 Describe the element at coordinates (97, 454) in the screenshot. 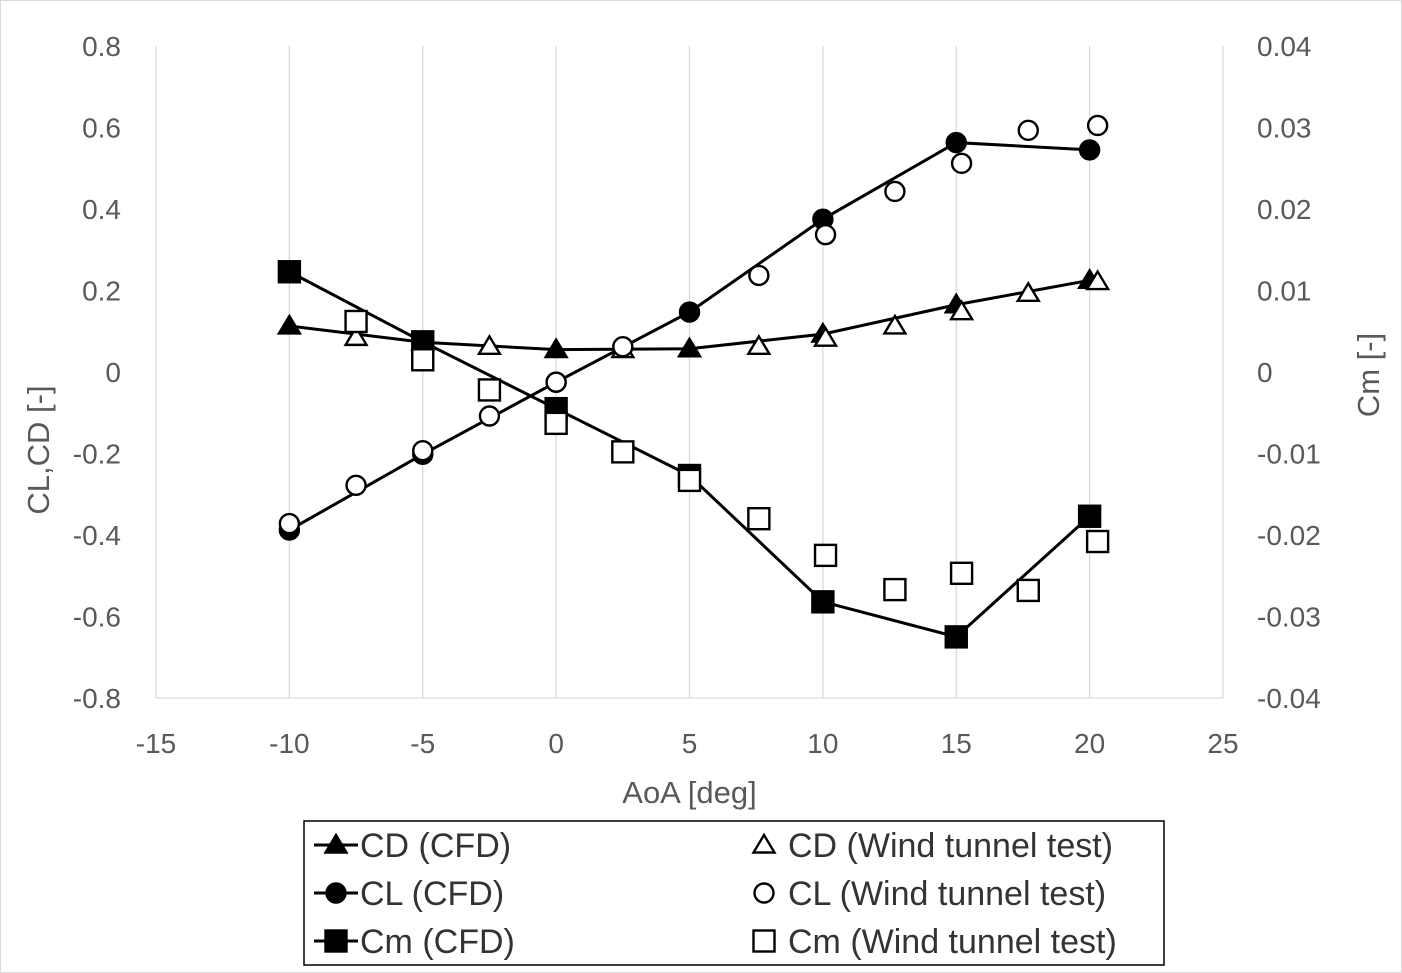

I see `y-left-tick-label: -0.2` at that location.